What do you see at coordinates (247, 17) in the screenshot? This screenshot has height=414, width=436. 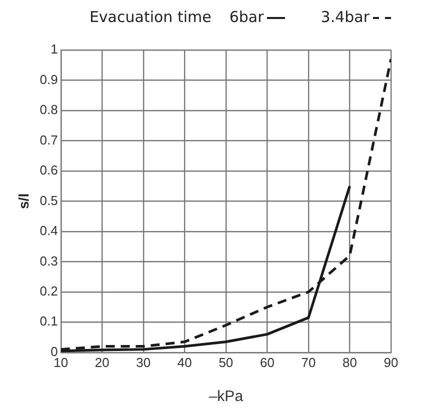 I see `legend-label: 6bar` at bounding box center [247, 17].